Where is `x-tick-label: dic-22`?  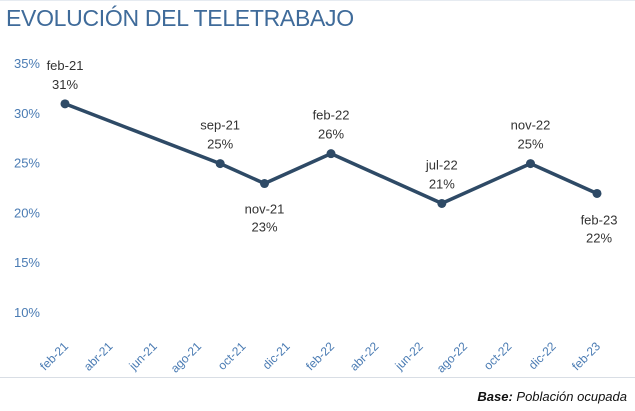 x-tick-label: dic-22 is located at coordinates (542, 355).